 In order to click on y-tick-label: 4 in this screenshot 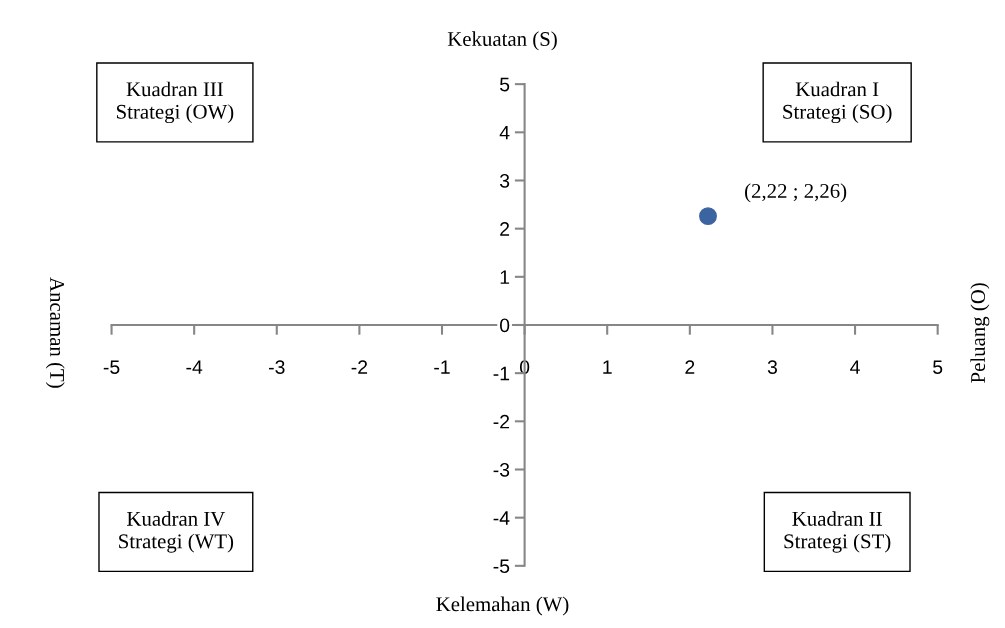, I will do `click(504, 132)`.